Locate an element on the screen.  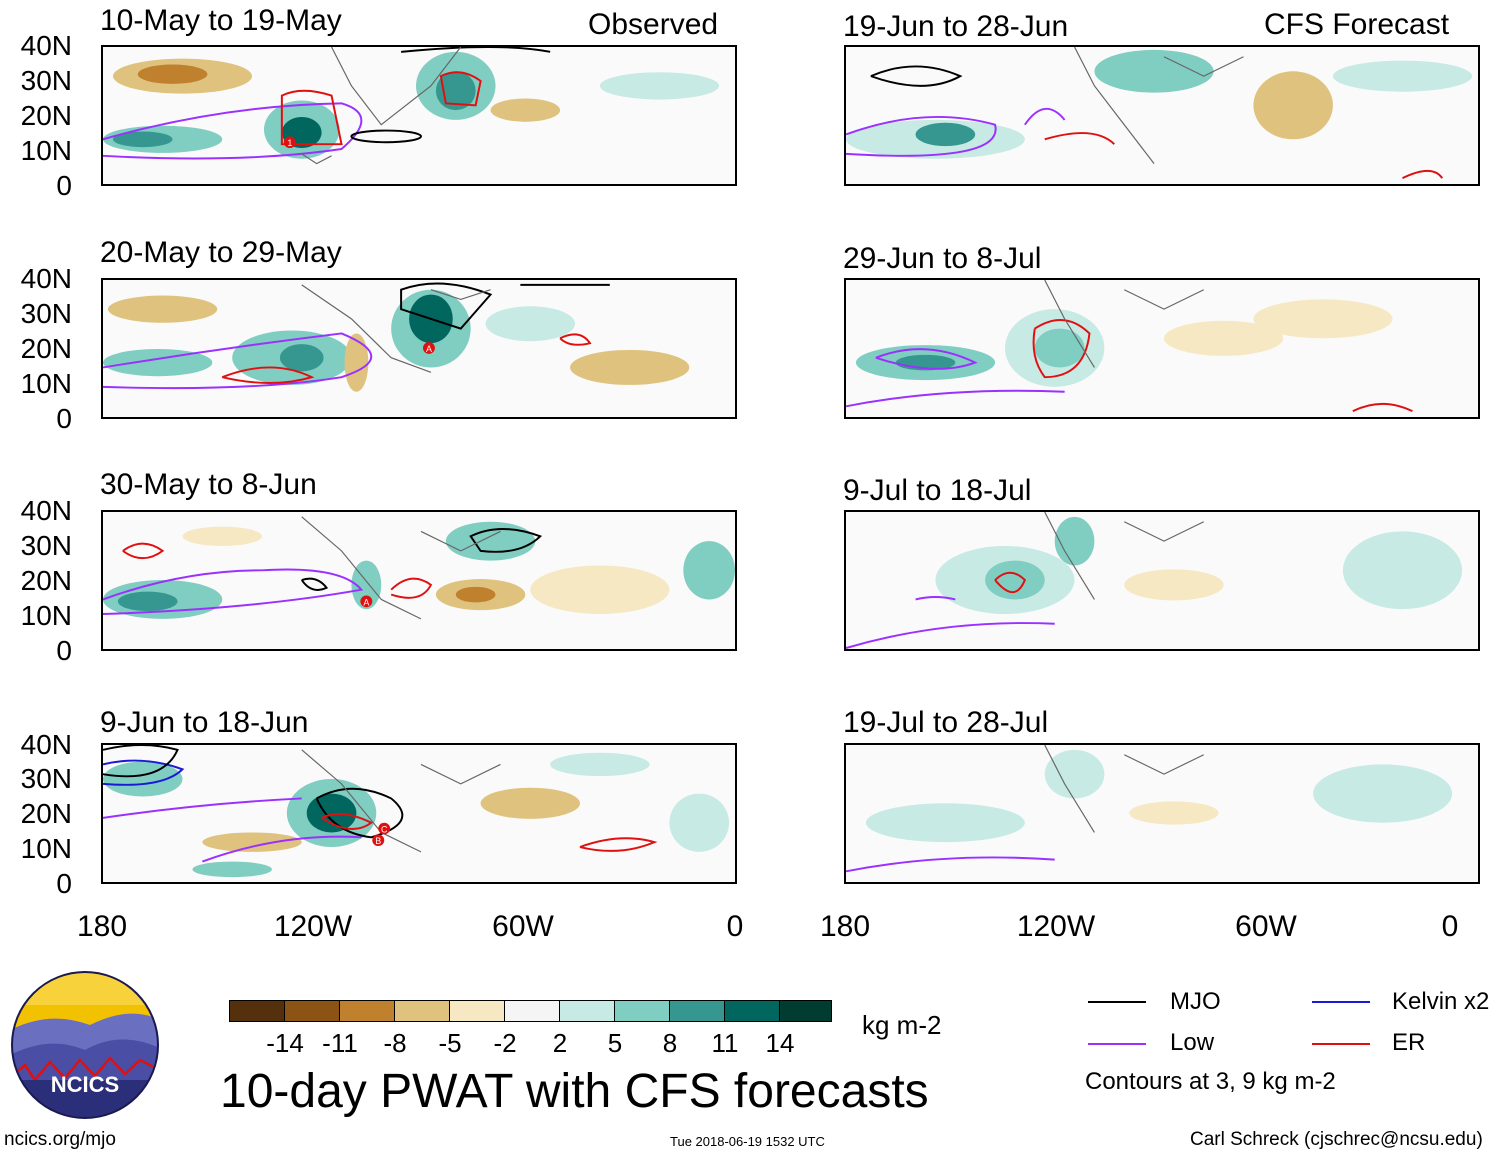
colorbar-label: 2 is located at coordinates (560, 1043).